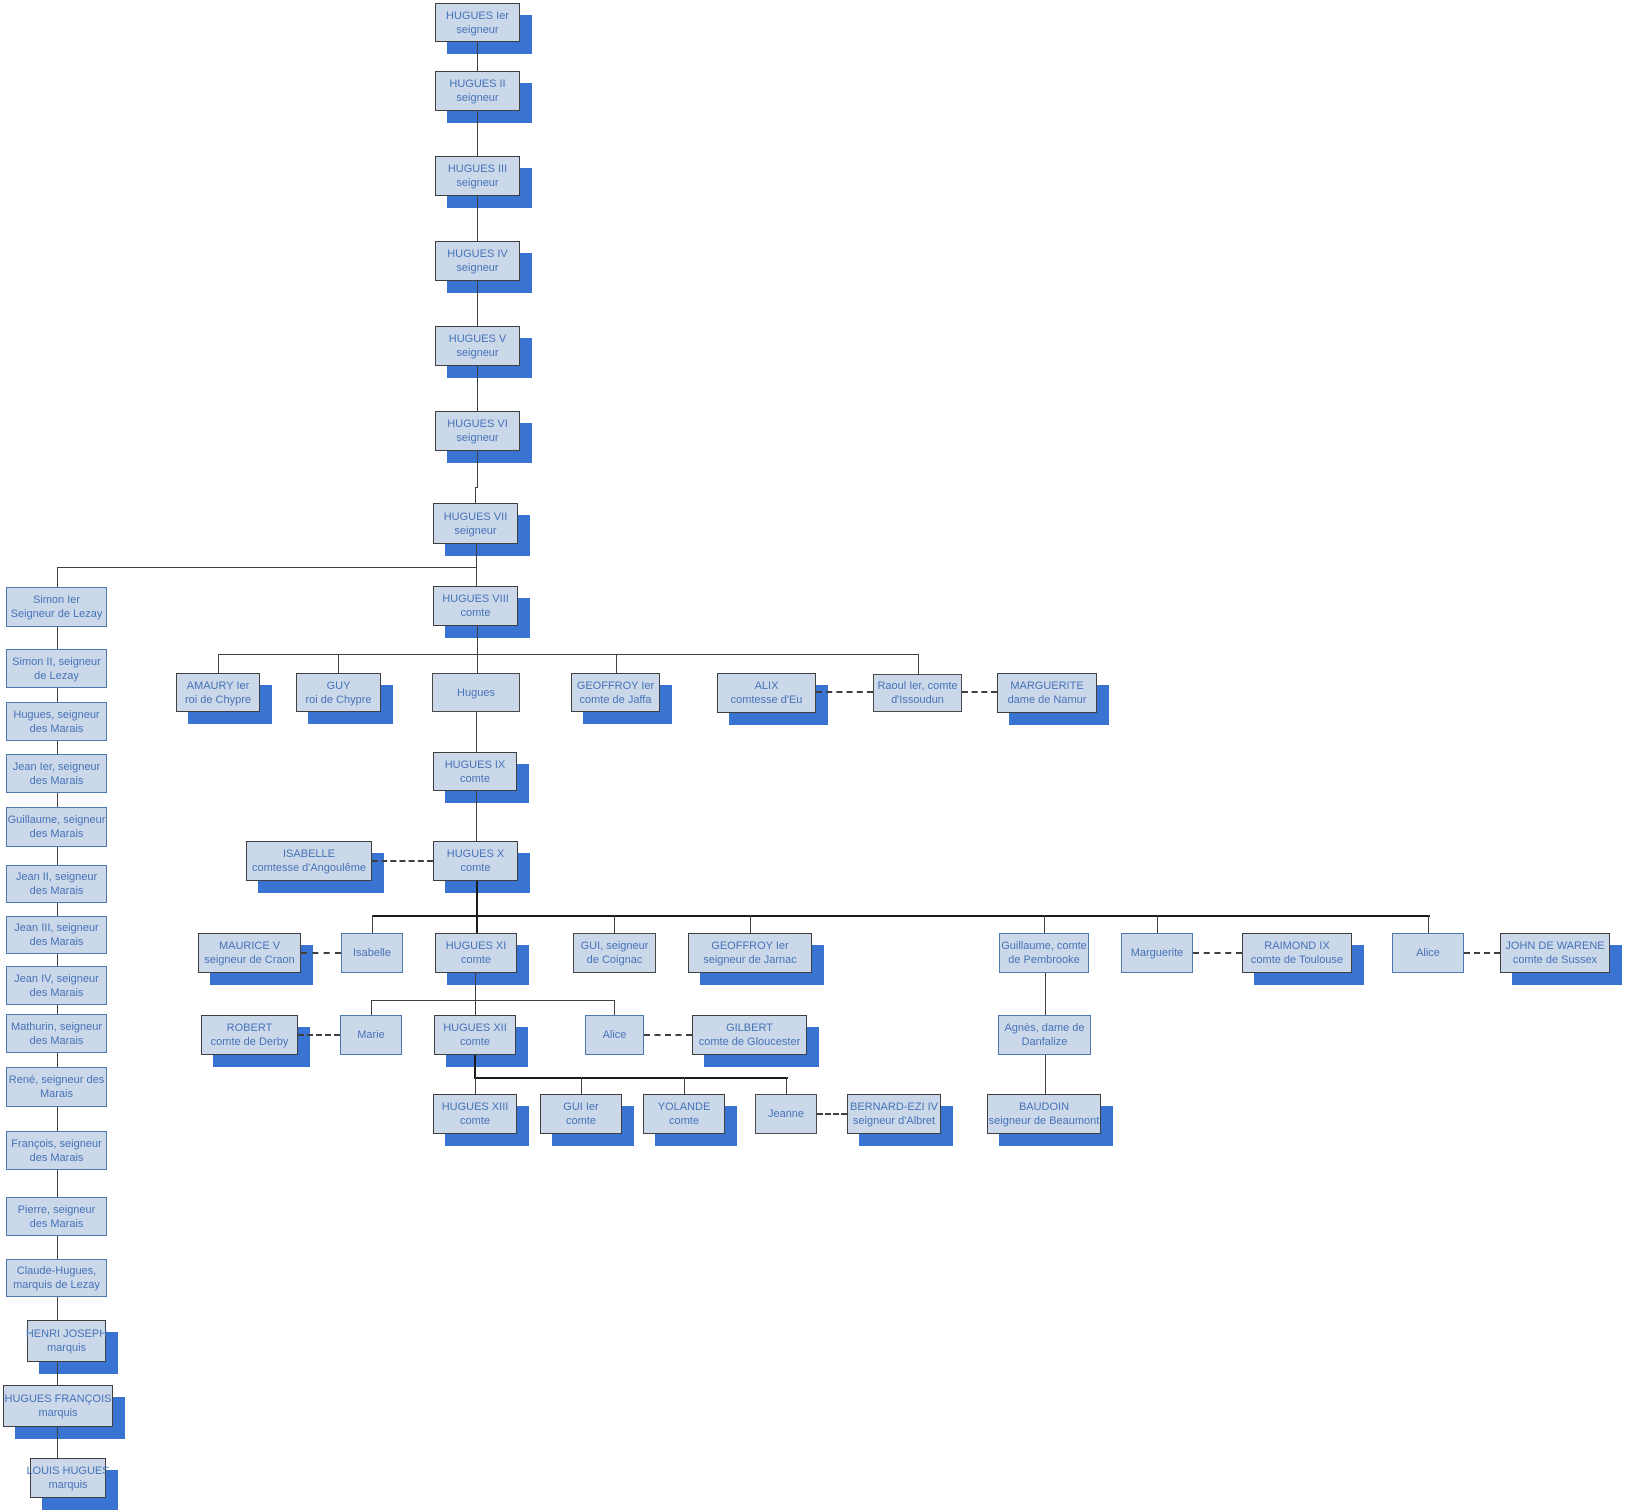  I want to click on node-hugues-marais: Hugues, seigneur des Marais, so click(56, 721).